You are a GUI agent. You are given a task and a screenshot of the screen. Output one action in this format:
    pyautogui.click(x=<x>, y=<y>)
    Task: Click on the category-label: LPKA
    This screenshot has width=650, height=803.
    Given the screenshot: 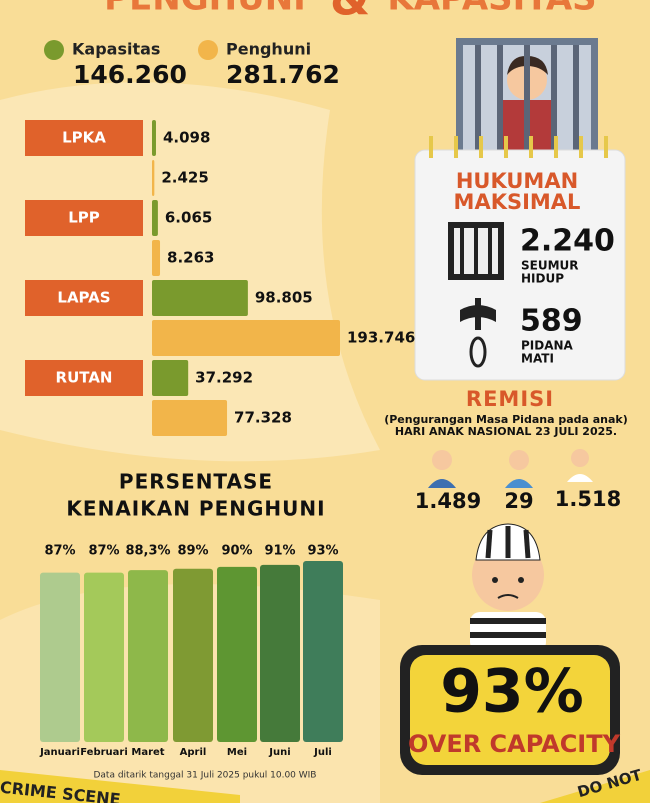 What is the action you would take?
    pyautogui.click(x=84, y=138)
    